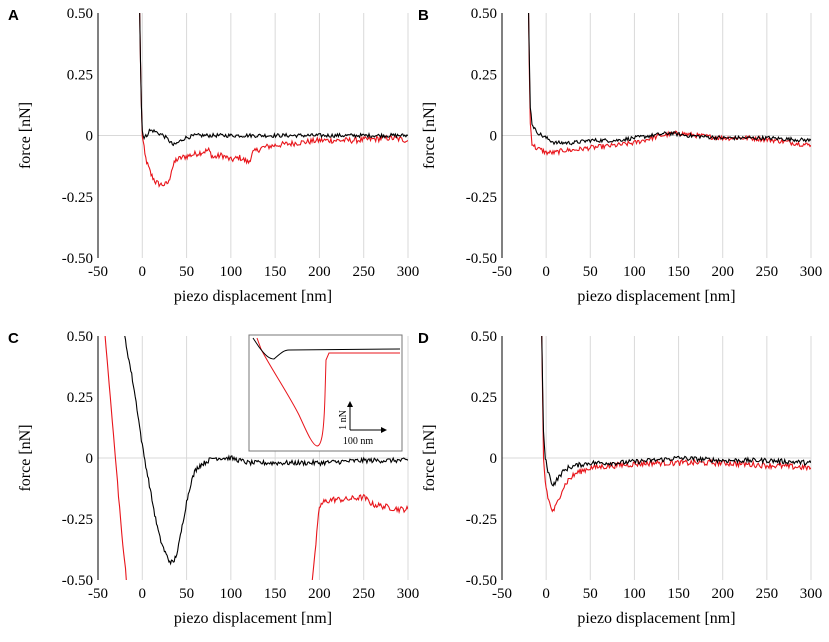 Image resolution: width=829 pixels, height=642 pixels. Describe the element at coordinates (13, 15) in the screenshot. I see `panel-label: A` at that location.